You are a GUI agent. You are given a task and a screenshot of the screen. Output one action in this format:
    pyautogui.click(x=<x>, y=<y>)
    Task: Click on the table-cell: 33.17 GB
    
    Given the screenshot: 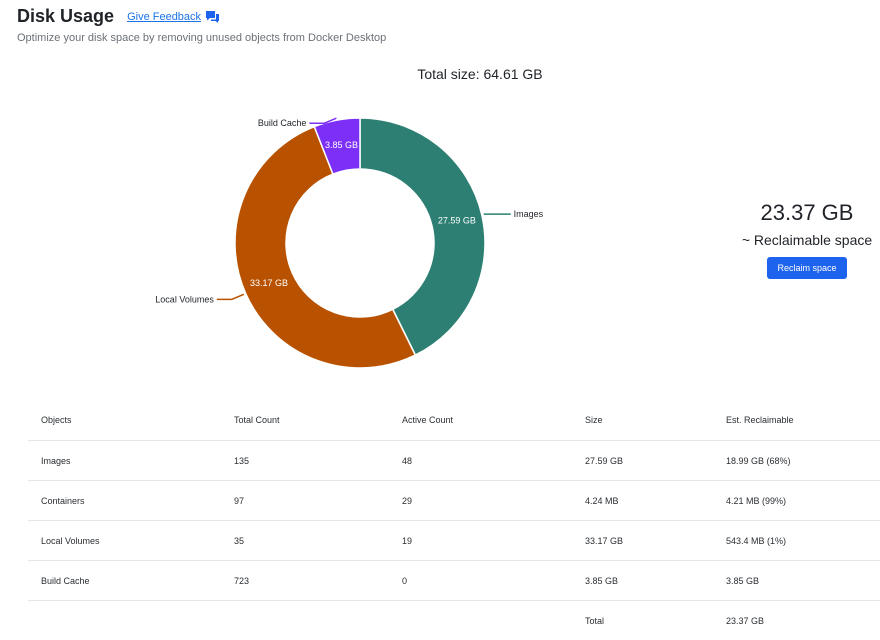 What is the action you would take?
    pyautogui.click(x=604, y=540)
    